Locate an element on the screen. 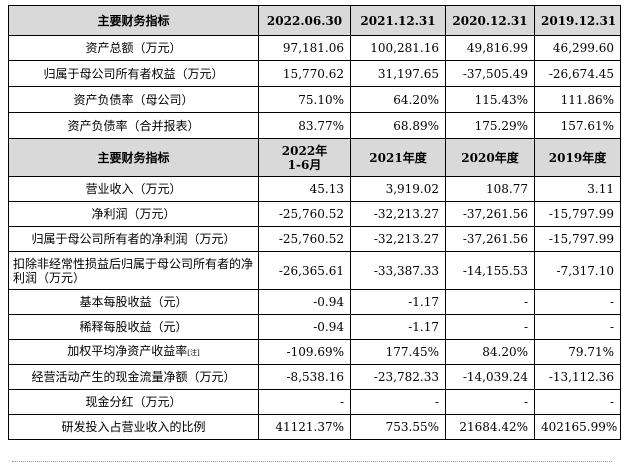 The width and height of the screenshot is (630, 468). header-cell: 2020.12.31 is located at coordinates (490, 21).